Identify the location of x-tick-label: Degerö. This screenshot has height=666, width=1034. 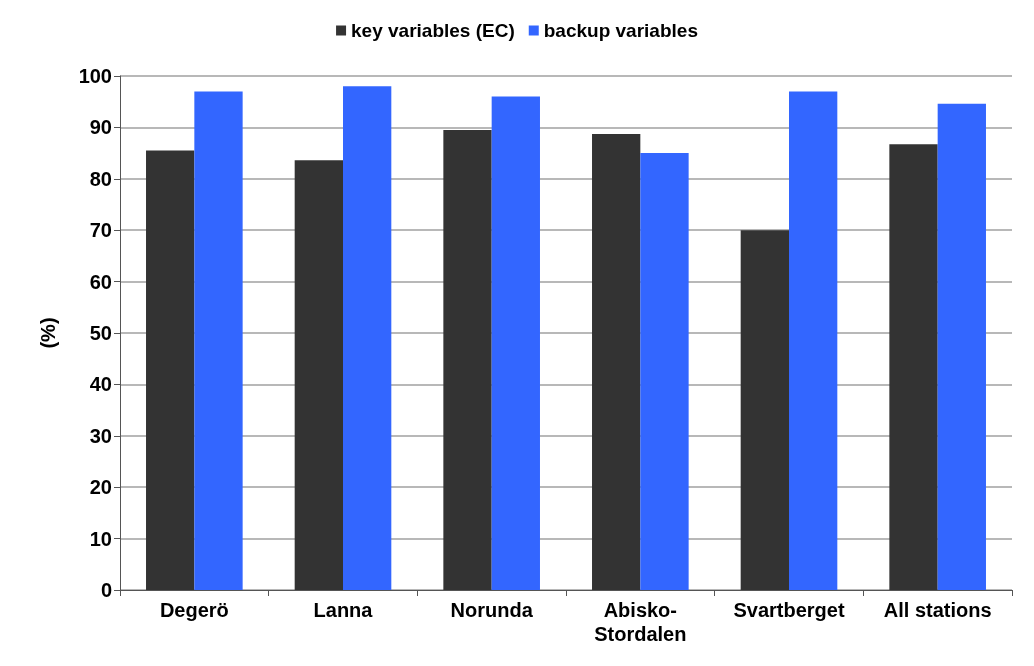
(194, 610).